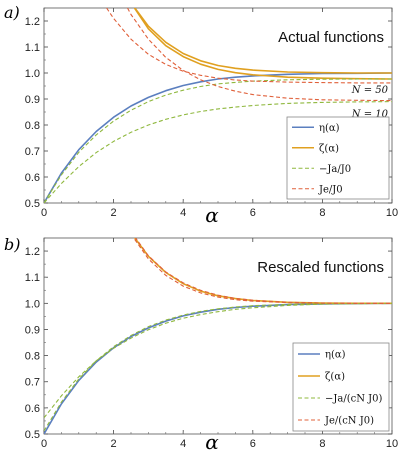  What do you see at coordinates (12, 244) in the screenshot?
I see `panel-label: b)` at bounding box center [12, 244].